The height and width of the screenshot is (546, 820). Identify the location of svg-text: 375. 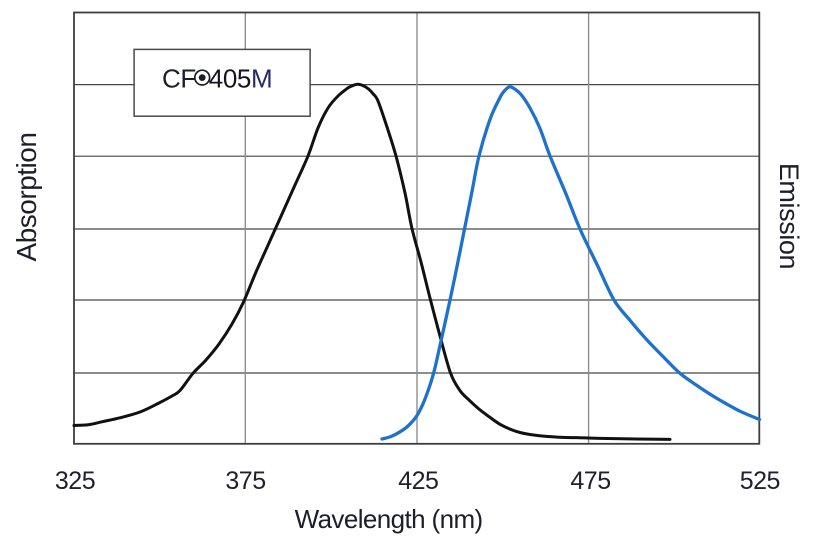
(245, 481).